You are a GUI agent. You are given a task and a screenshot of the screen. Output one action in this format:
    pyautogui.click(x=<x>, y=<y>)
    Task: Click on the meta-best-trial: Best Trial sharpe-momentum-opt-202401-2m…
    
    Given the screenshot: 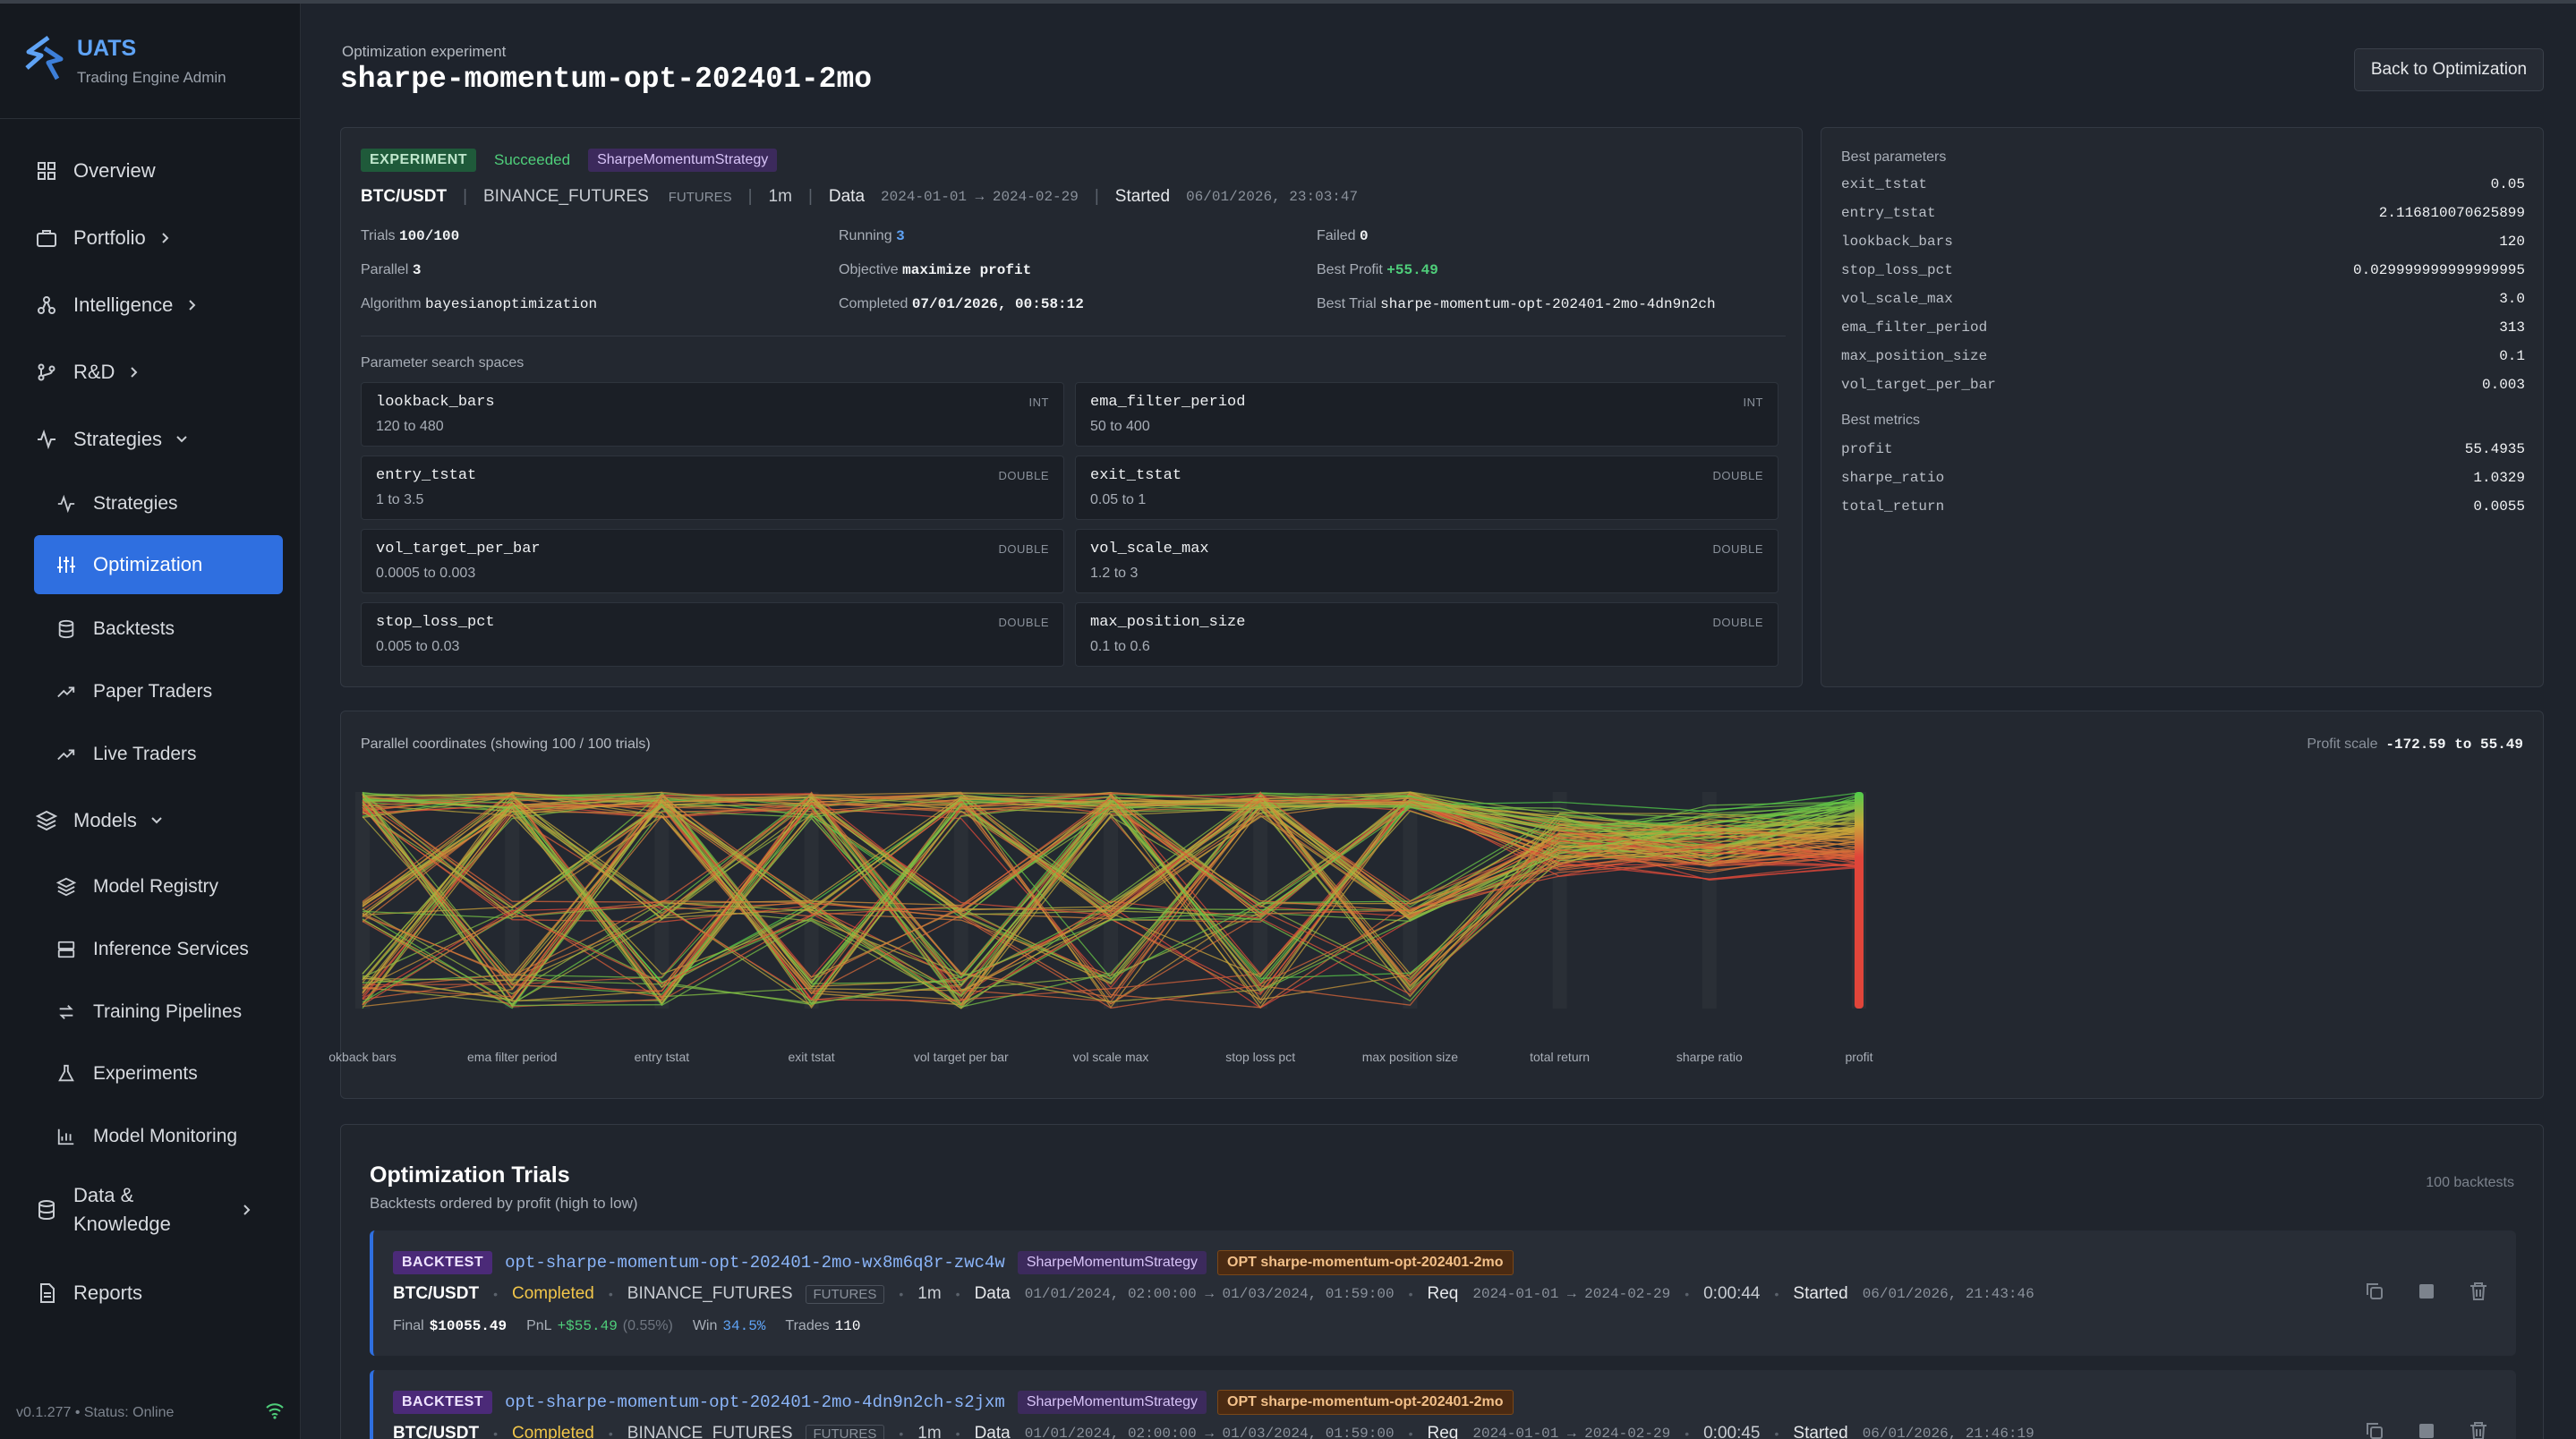 What is the action you would take?
    pyautogui.click(x=1516, y=304)
    